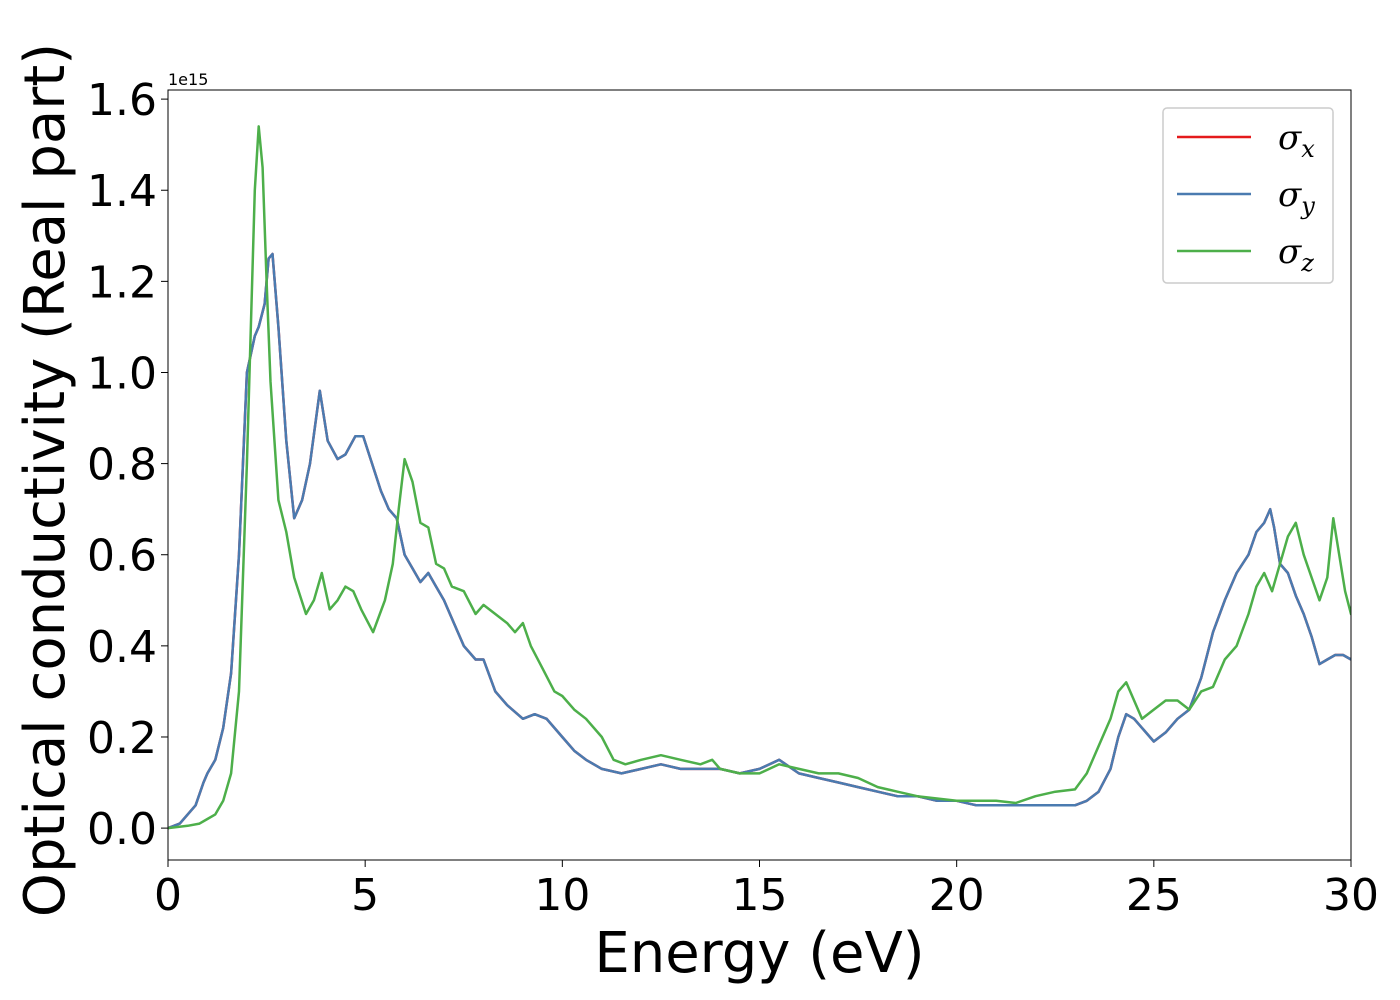 The height and width of the screenshot is (1000, 1400). I want to click on legend-box, so click(1248, 195).